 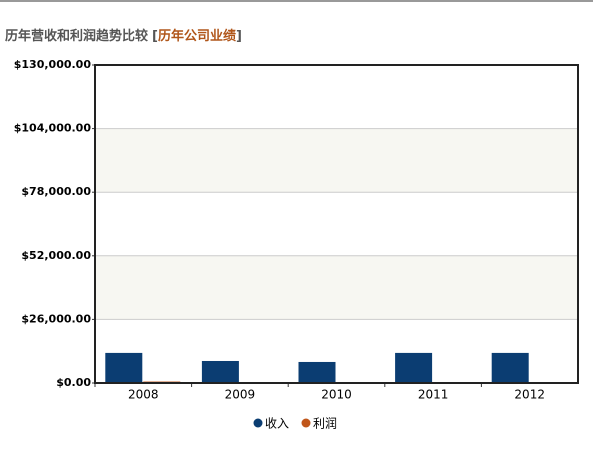 I want to click on x-tick-label: 2012, so click(x=529, y=395).